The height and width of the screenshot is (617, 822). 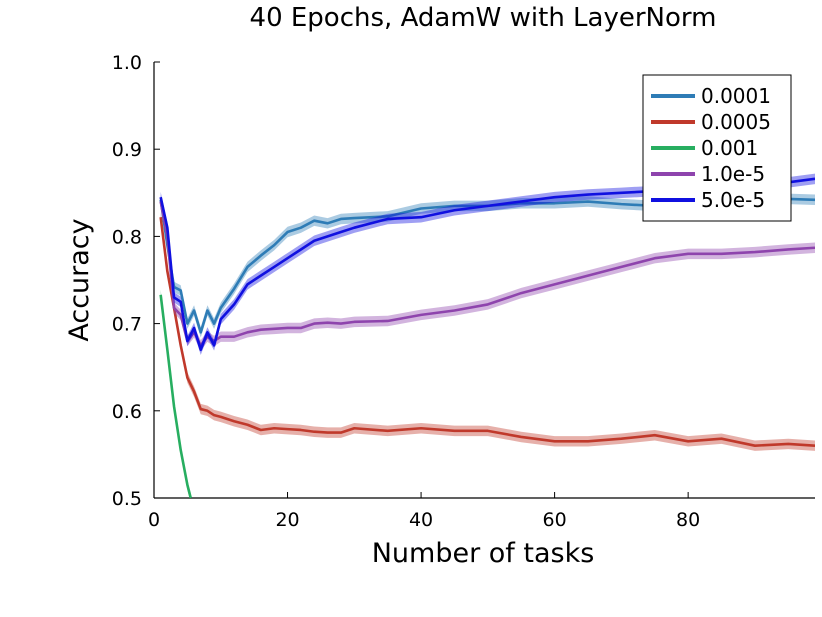 I want to click on legend-label: 0.0005, so click(x=736, y=122).